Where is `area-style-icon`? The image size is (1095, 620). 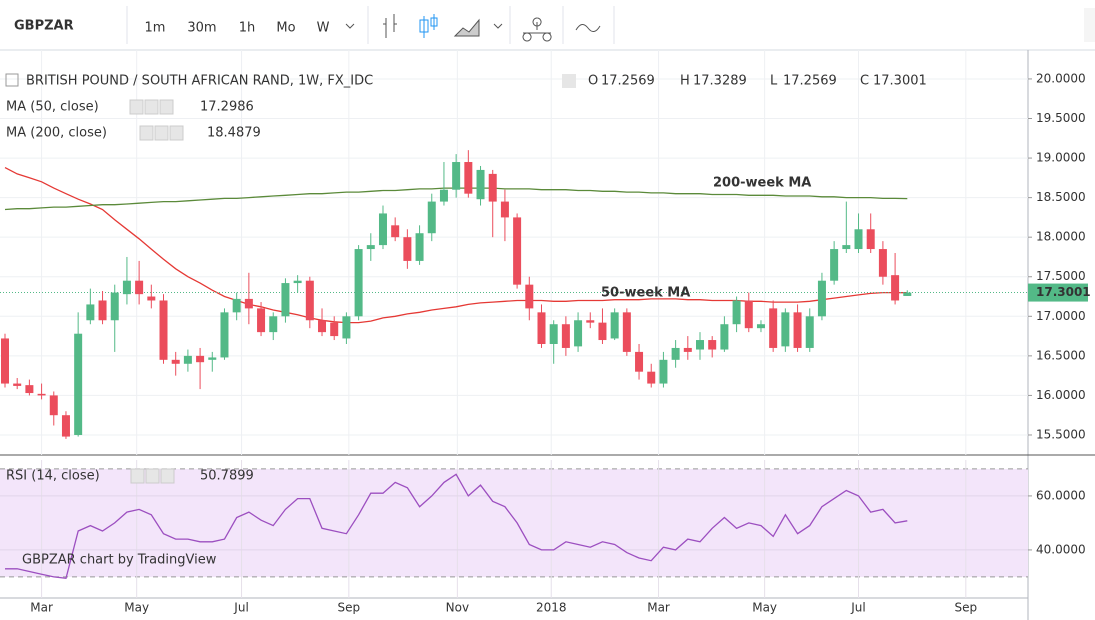
area-style-icon is located at coordinates (466, 27).